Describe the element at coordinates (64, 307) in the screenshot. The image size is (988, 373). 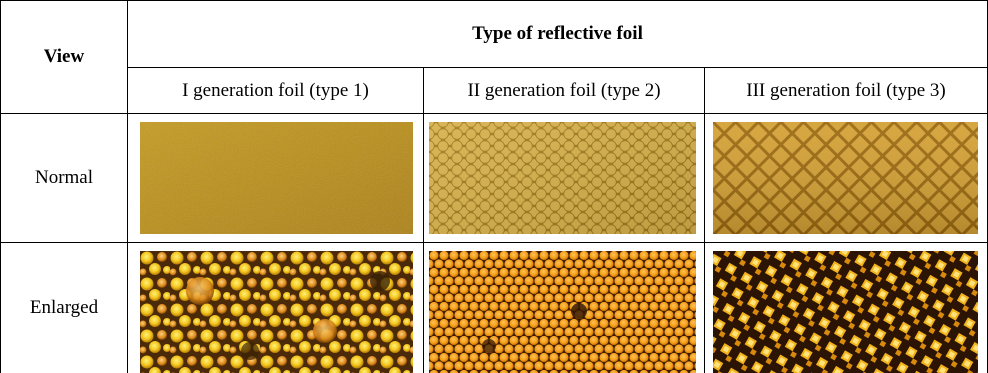
I see `row-label-enlarged: Enlarged` at that location.